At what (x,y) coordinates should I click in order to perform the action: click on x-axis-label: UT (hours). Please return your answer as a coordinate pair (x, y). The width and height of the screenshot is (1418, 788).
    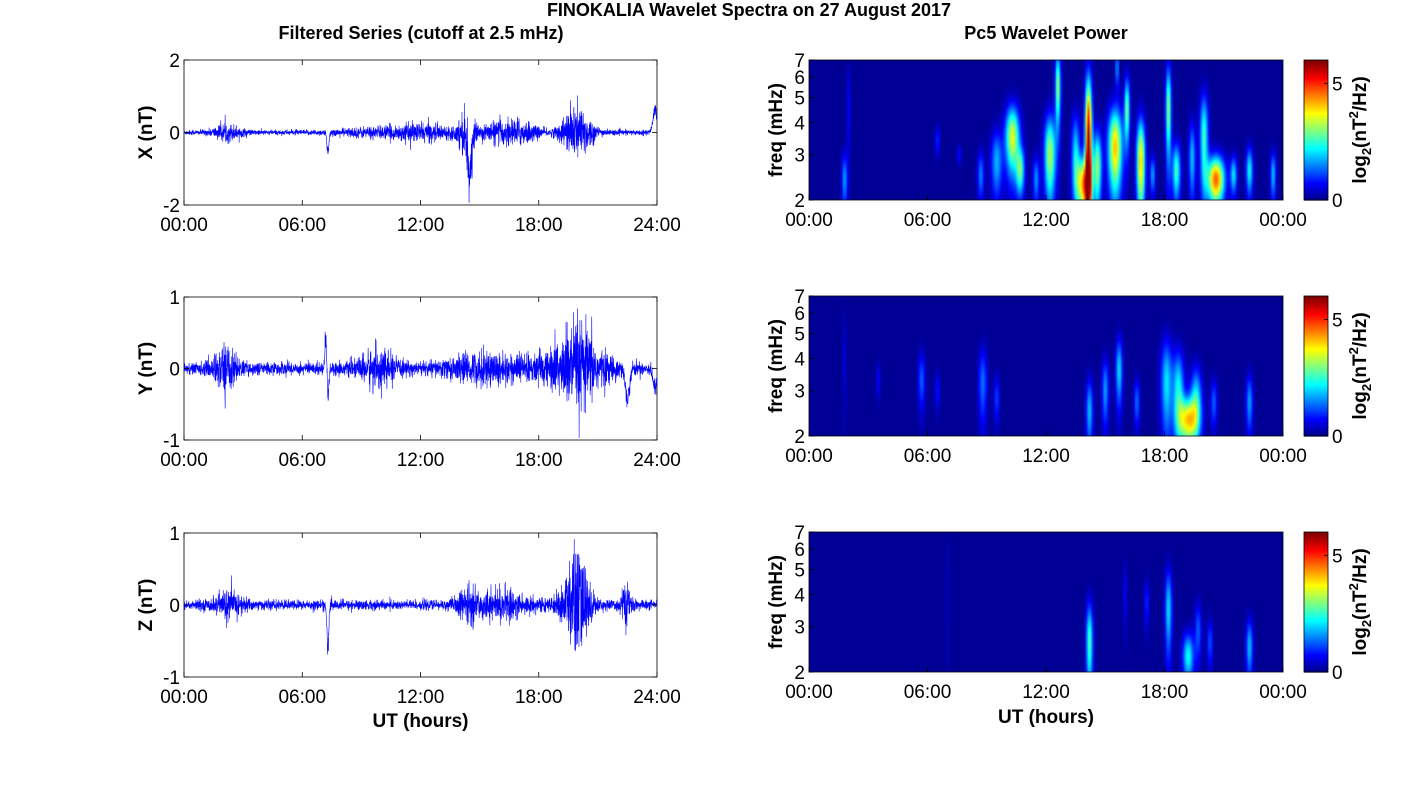
    Looking at the image, I should click on (420, 721).